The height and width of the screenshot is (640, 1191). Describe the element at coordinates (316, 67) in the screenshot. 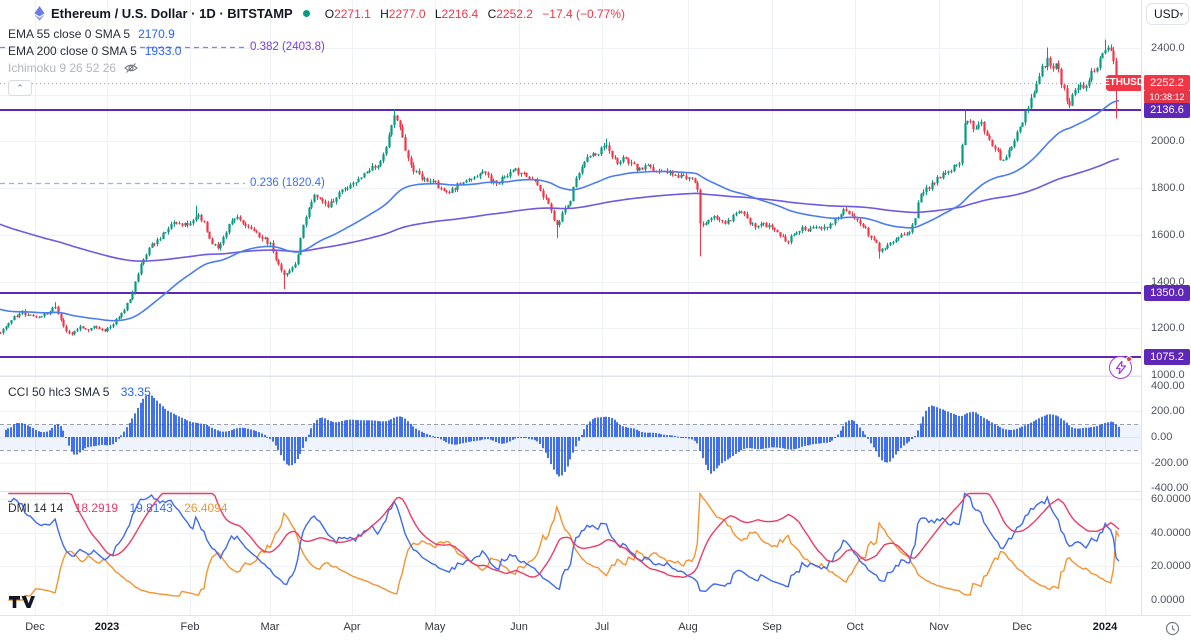

I see `ichimoku-row: Ichimoku 9 26 52 26` at that location.